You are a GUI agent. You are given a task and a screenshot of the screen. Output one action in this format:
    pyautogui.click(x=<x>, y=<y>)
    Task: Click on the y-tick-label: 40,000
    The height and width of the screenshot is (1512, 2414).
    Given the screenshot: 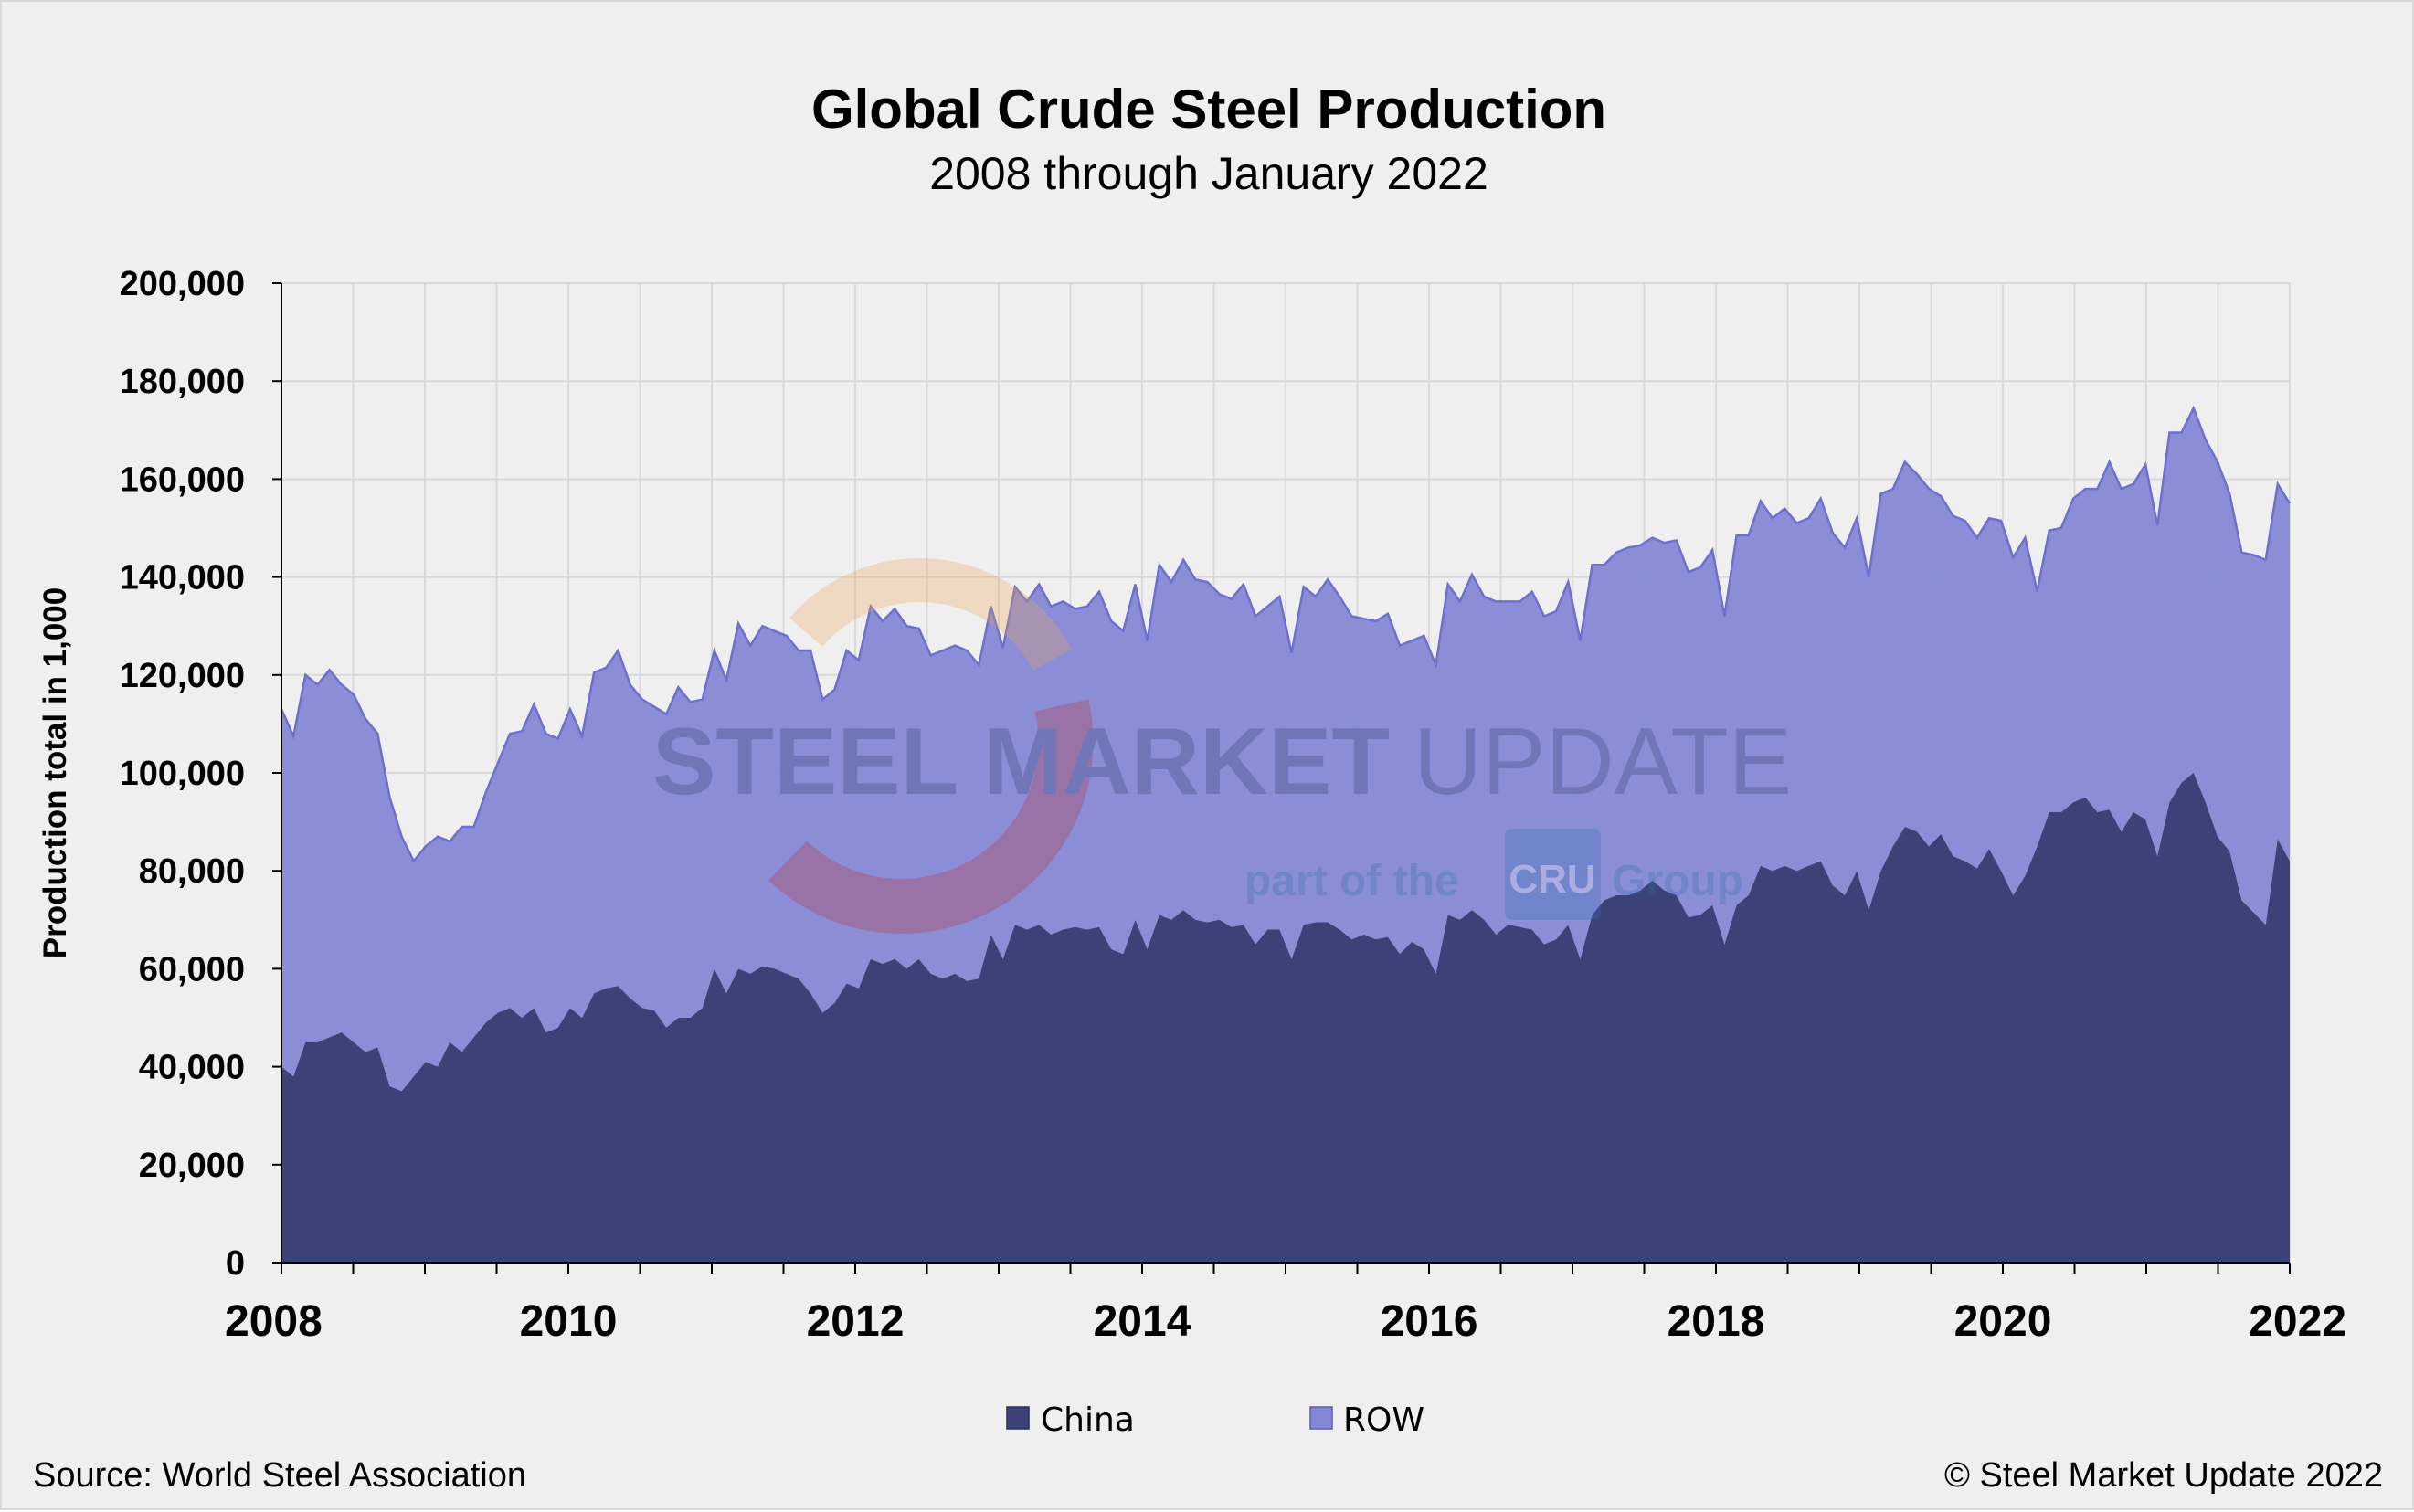 What is the action you would take?
    pyautogui.click(x=192, y=1068)
    